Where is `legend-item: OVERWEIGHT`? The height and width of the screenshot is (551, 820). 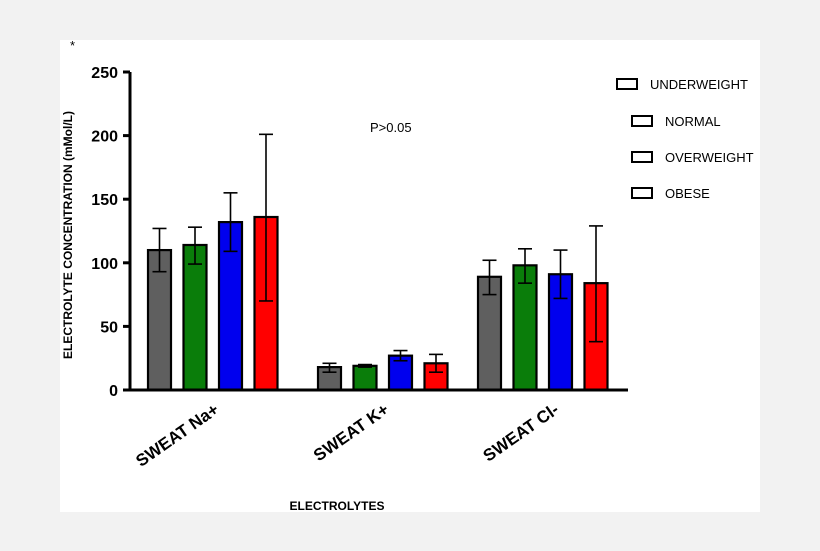
legend-item: OVERWEIGHT is located at coordinates (692, 157).